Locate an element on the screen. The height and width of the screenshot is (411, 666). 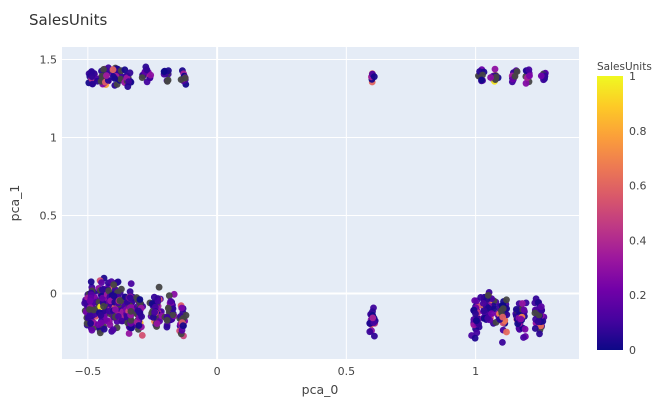
colorbar-ticks: 0 0.2 0.4 0.6 0.8 1 is located at coordinates (638, 213).